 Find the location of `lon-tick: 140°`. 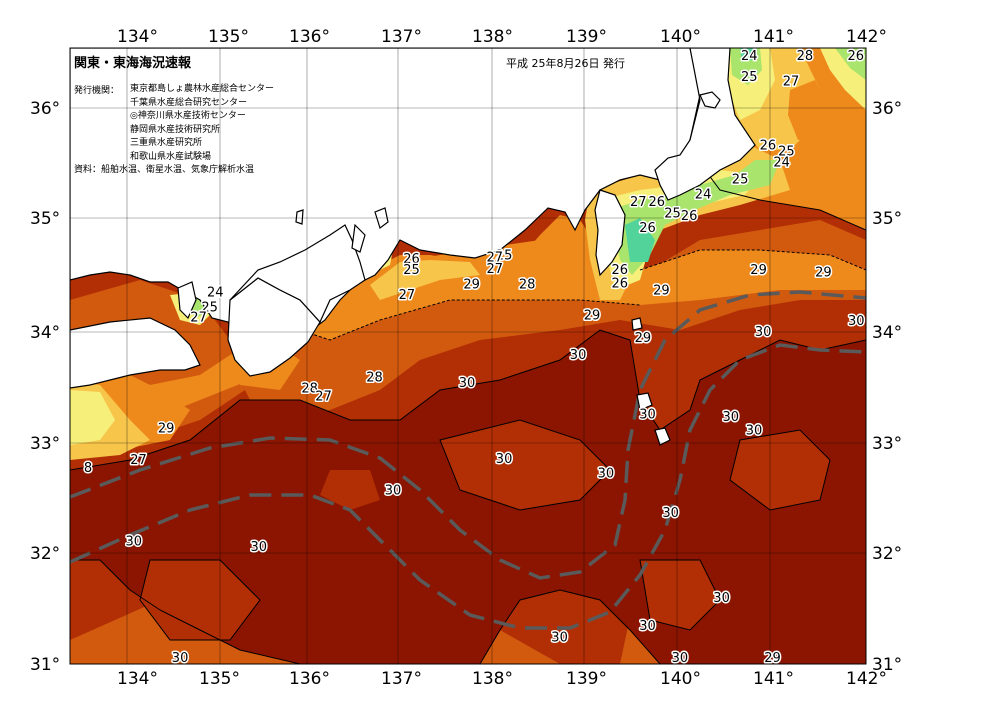

lon-tick: 140° is located at coordinates (680, 37).